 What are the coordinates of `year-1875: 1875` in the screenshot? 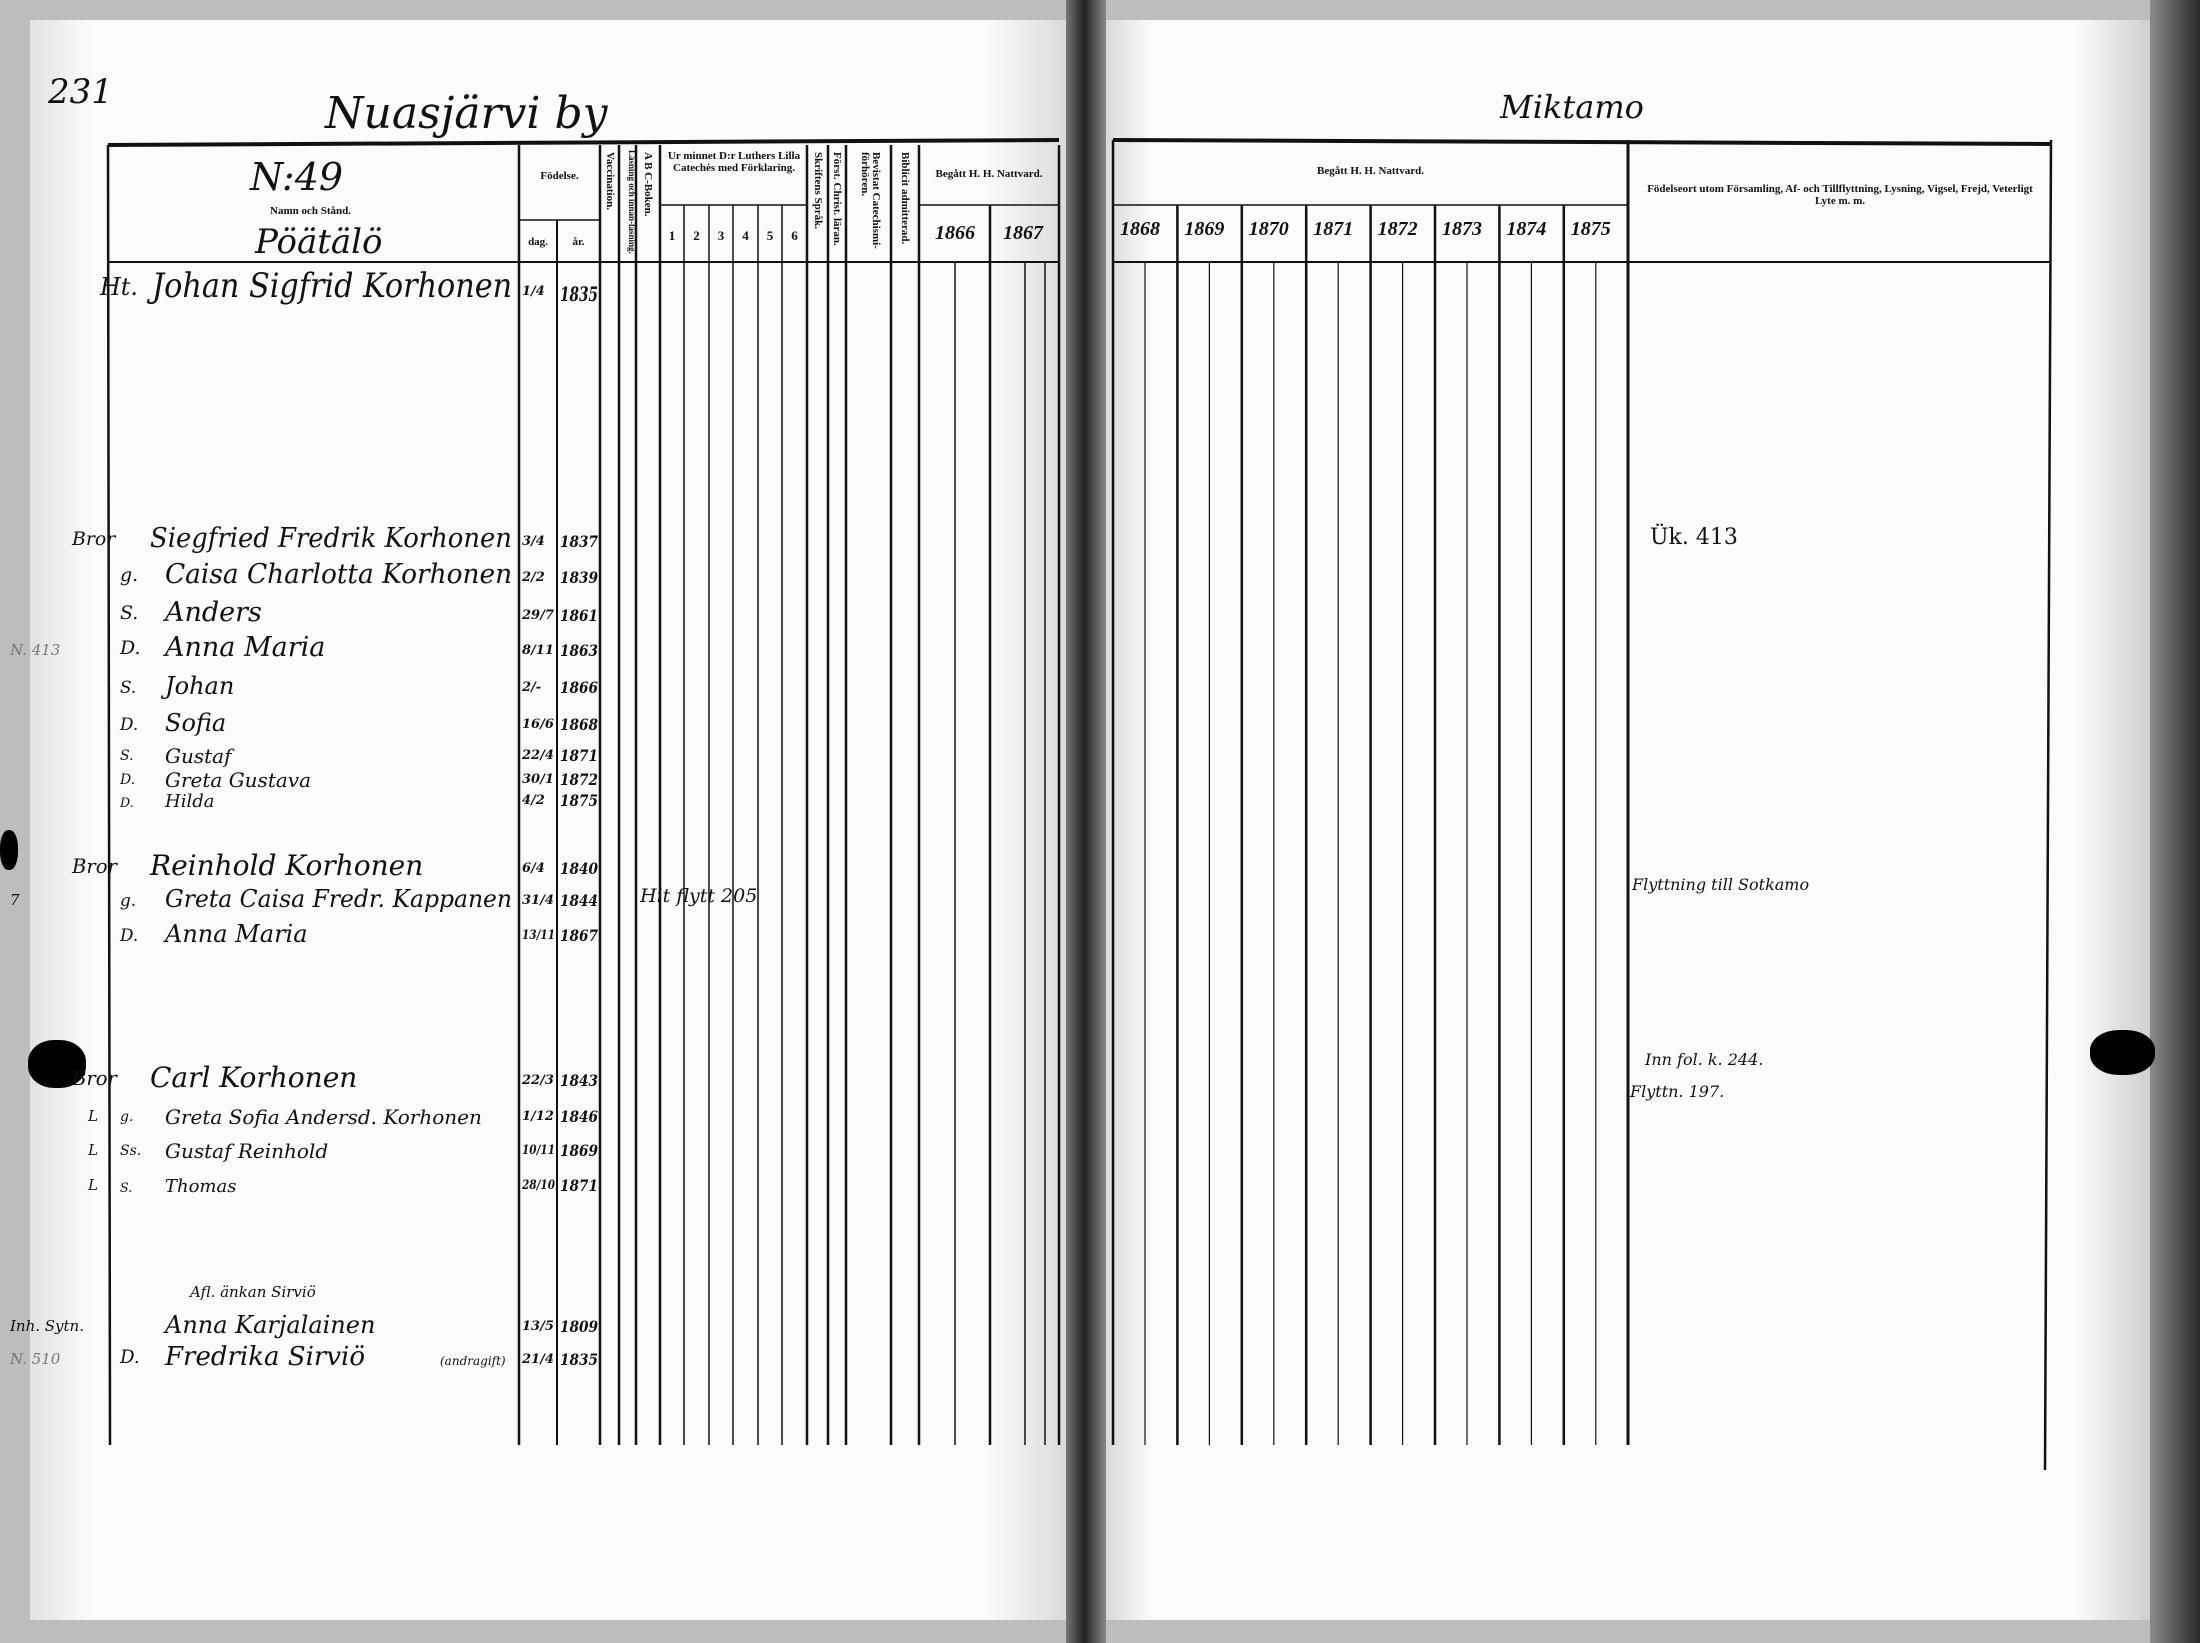 It's located at (1590, 229).